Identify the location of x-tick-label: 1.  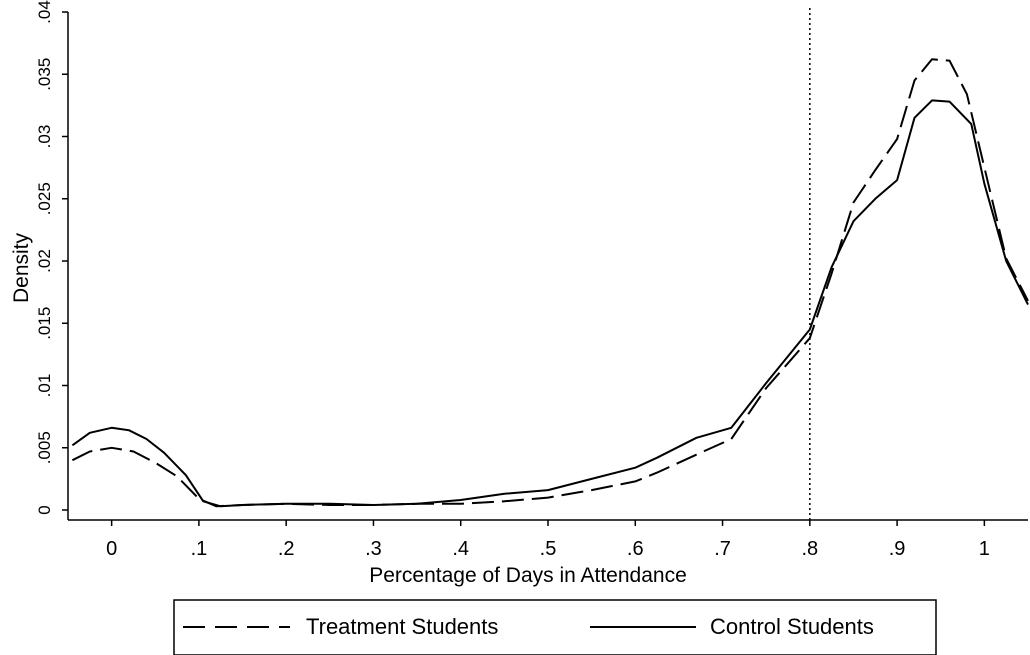
(984, 549).